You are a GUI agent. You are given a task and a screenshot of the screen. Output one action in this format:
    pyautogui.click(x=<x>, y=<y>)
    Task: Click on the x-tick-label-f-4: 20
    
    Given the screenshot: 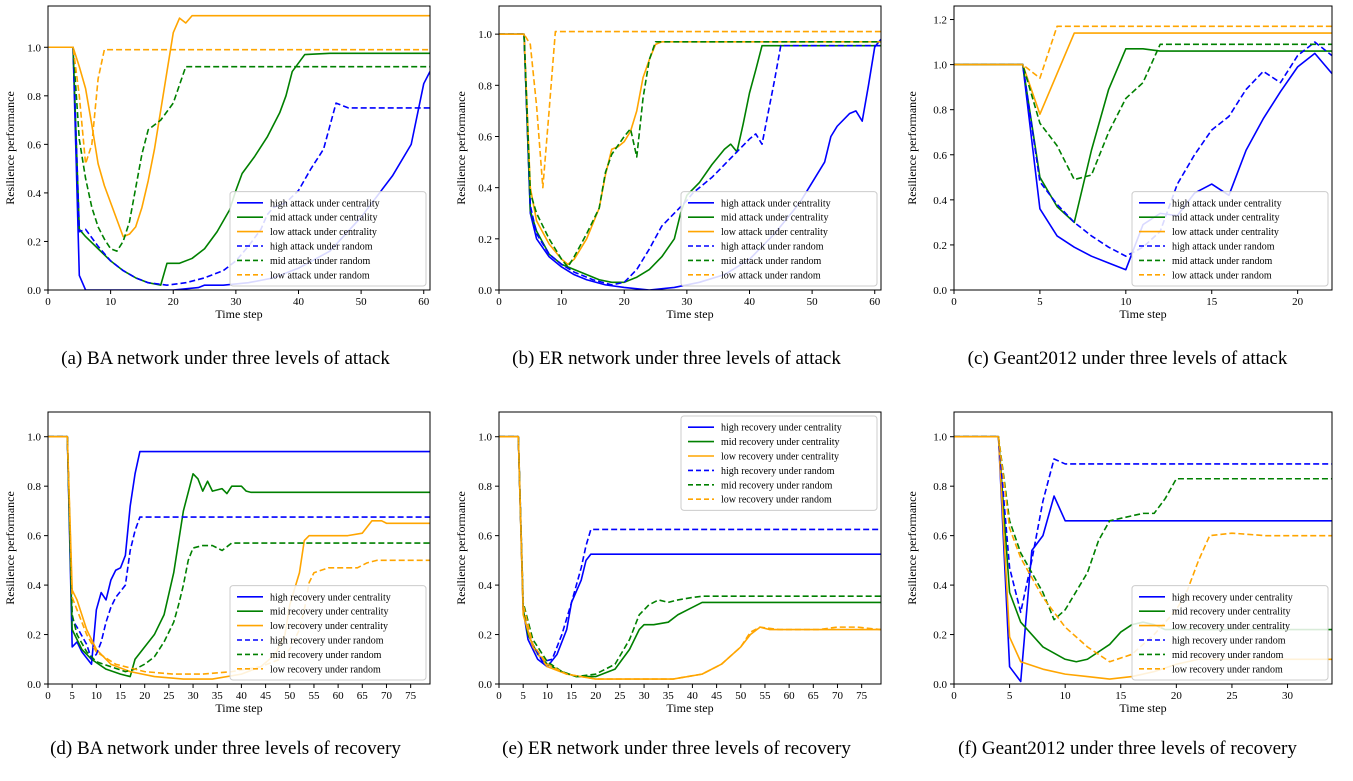 What is the action you would take?
    pyautogui.click(x=1177, y=696)
    